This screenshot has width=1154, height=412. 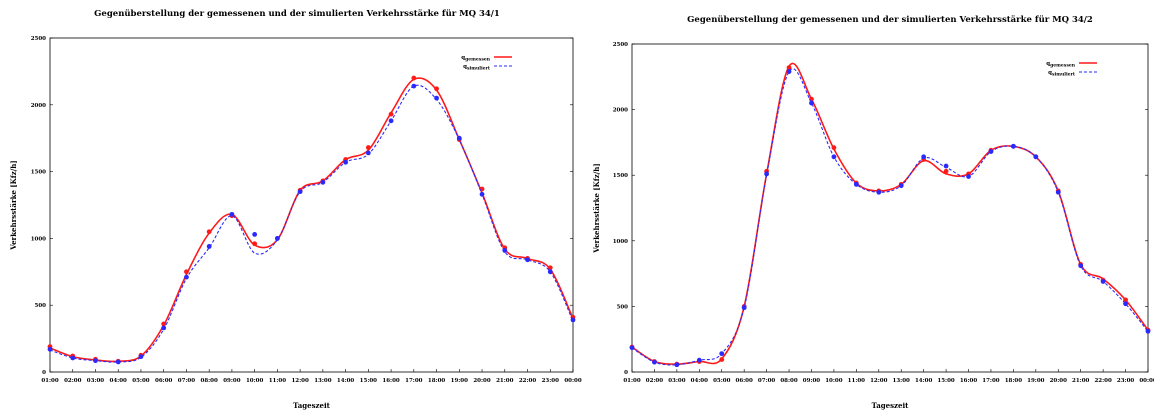 What do you see at coordinates (1059, 381) in the screenshot?
I see `x-tick-label: 20:00` at bounding box center [1059, 381].